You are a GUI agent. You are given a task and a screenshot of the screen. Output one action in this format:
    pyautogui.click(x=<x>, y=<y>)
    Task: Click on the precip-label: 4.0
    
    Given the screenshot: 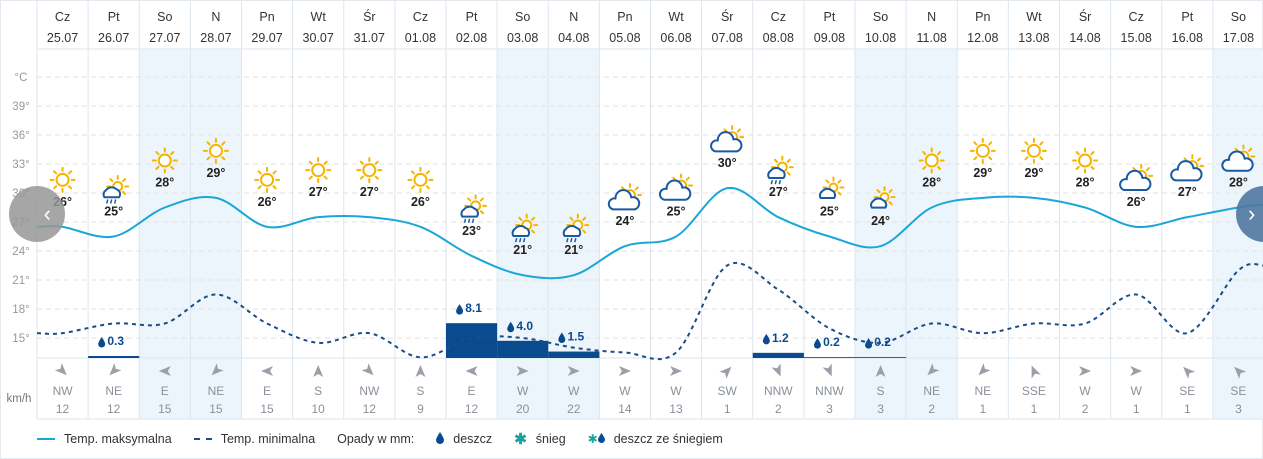 What is the action you would take?
    pyautogui.click(x=520, y=326)
    